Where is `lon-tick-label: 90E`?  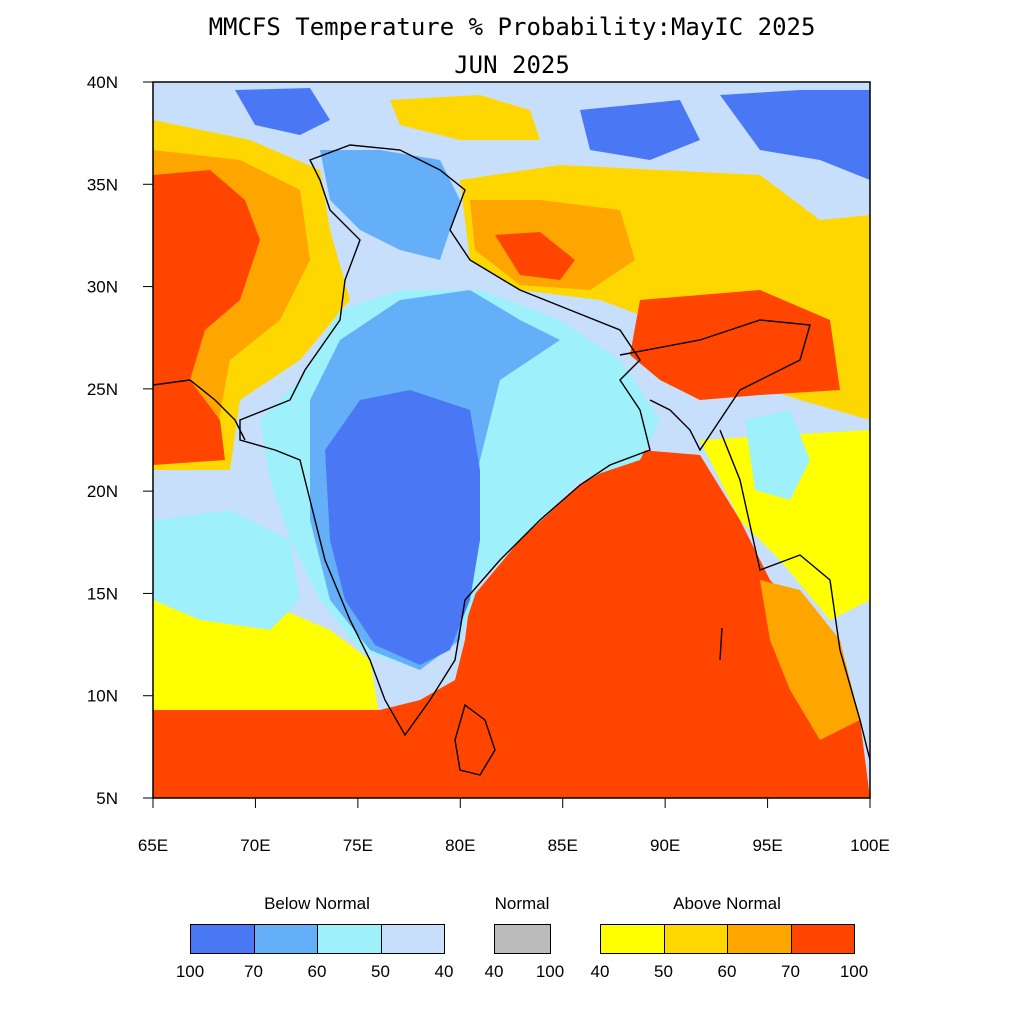 lon-tick-label: 90E is located at coordinates (665, 845).